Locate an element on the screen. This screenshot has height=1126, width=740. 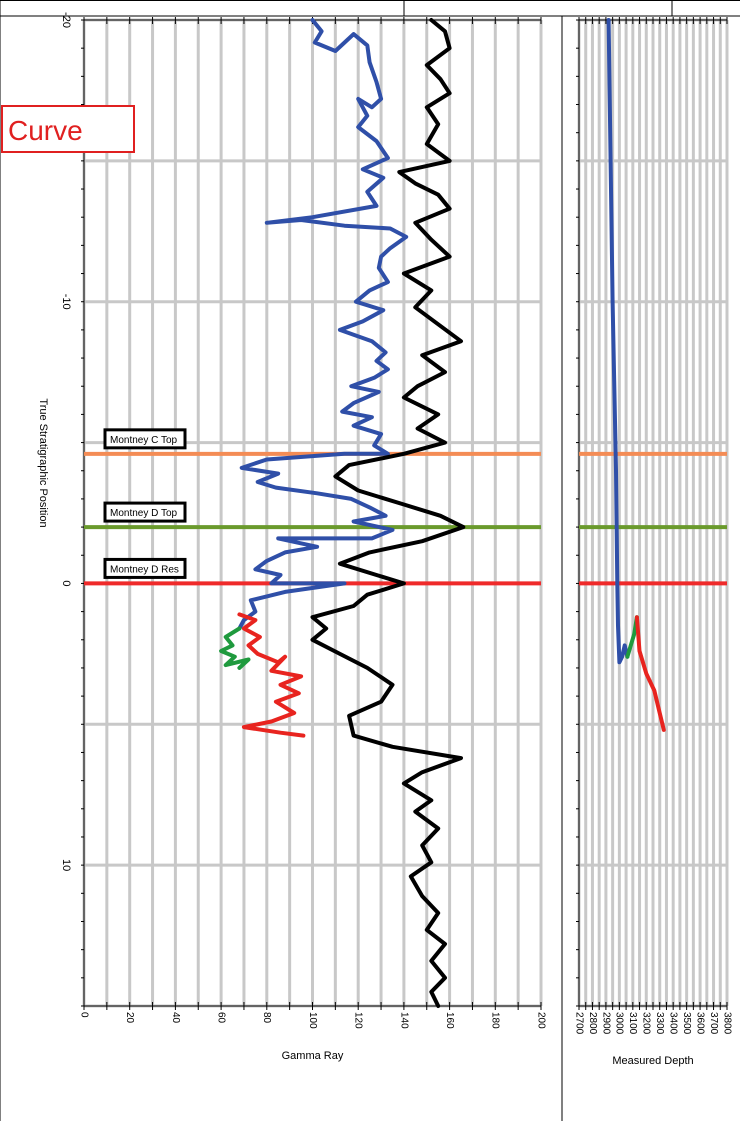
x-tick-label: 3500 is located at coordinates (686, 1023).